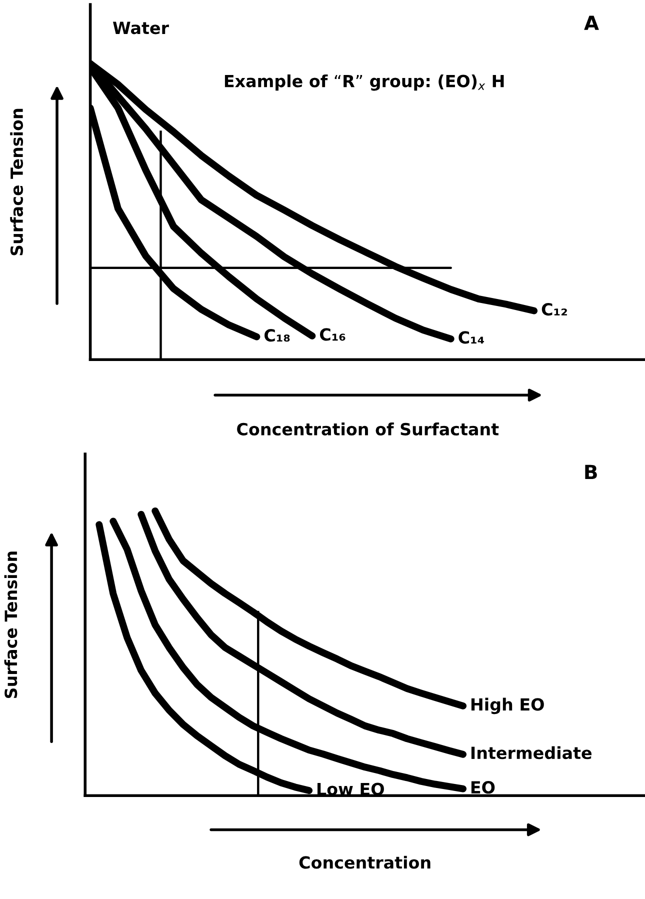 The image size is (645, 899). What do you see at coordinates (531, 753) in the screenshot?
I see `series-label: Intermediate` at bounding box center [531, 753].